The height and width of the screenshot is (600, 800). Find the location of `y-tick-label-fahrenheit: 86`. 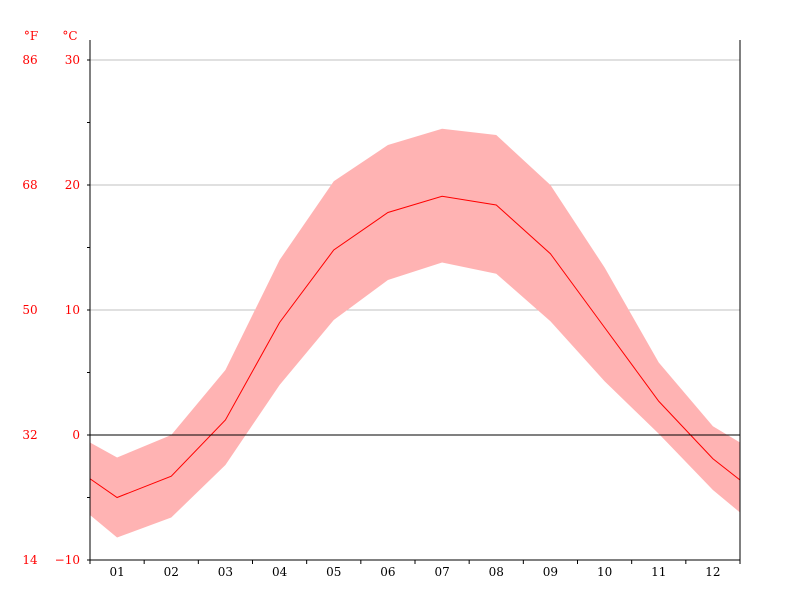

y-tick-label-fahrenheit: 86 is located at coordinates (29, 60).